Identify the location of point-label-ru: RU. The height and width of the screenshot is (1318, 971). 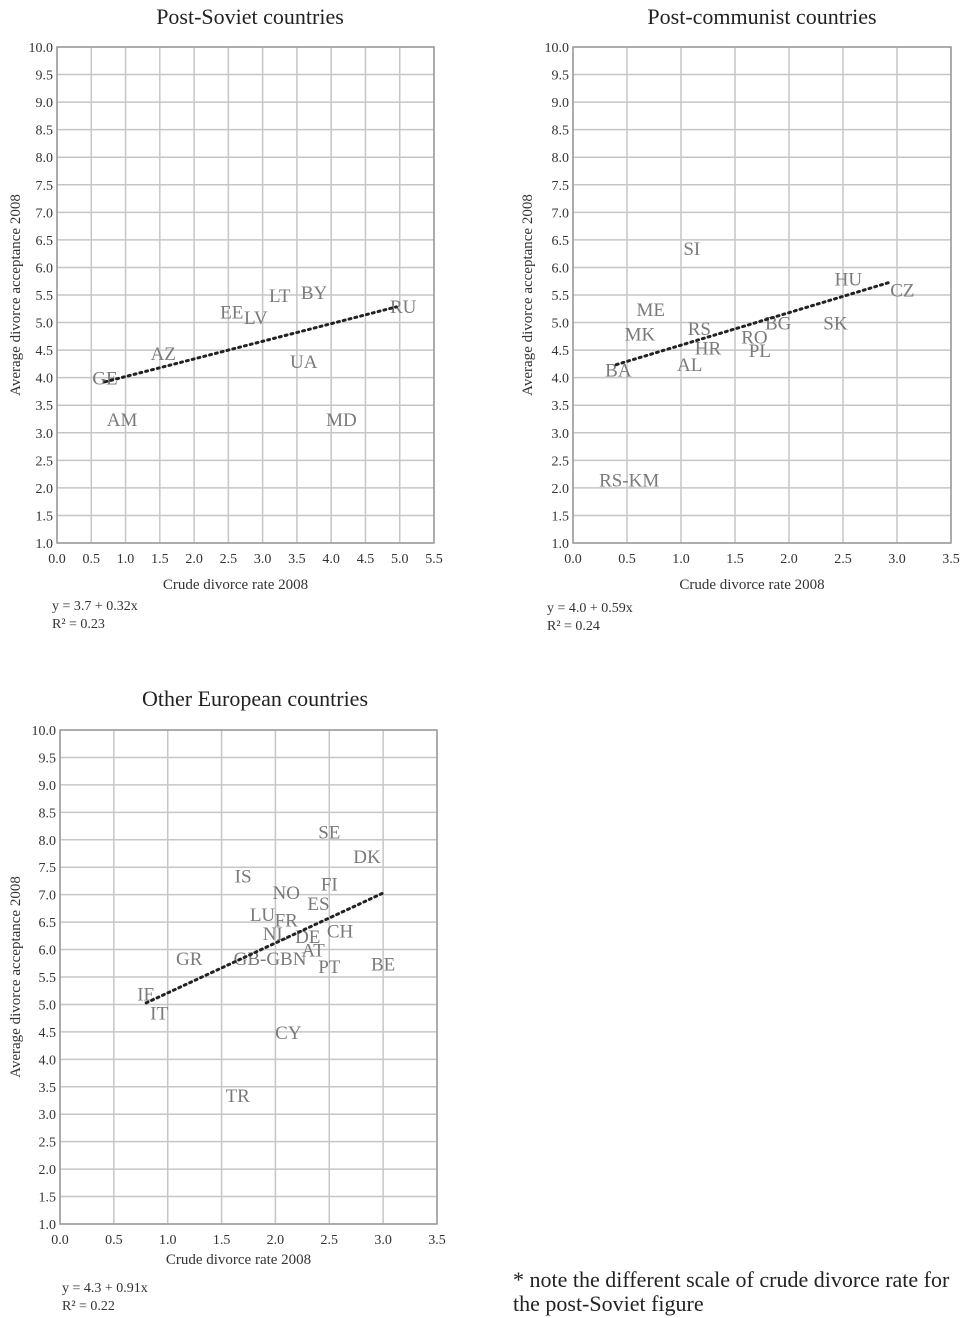
(403, 307).